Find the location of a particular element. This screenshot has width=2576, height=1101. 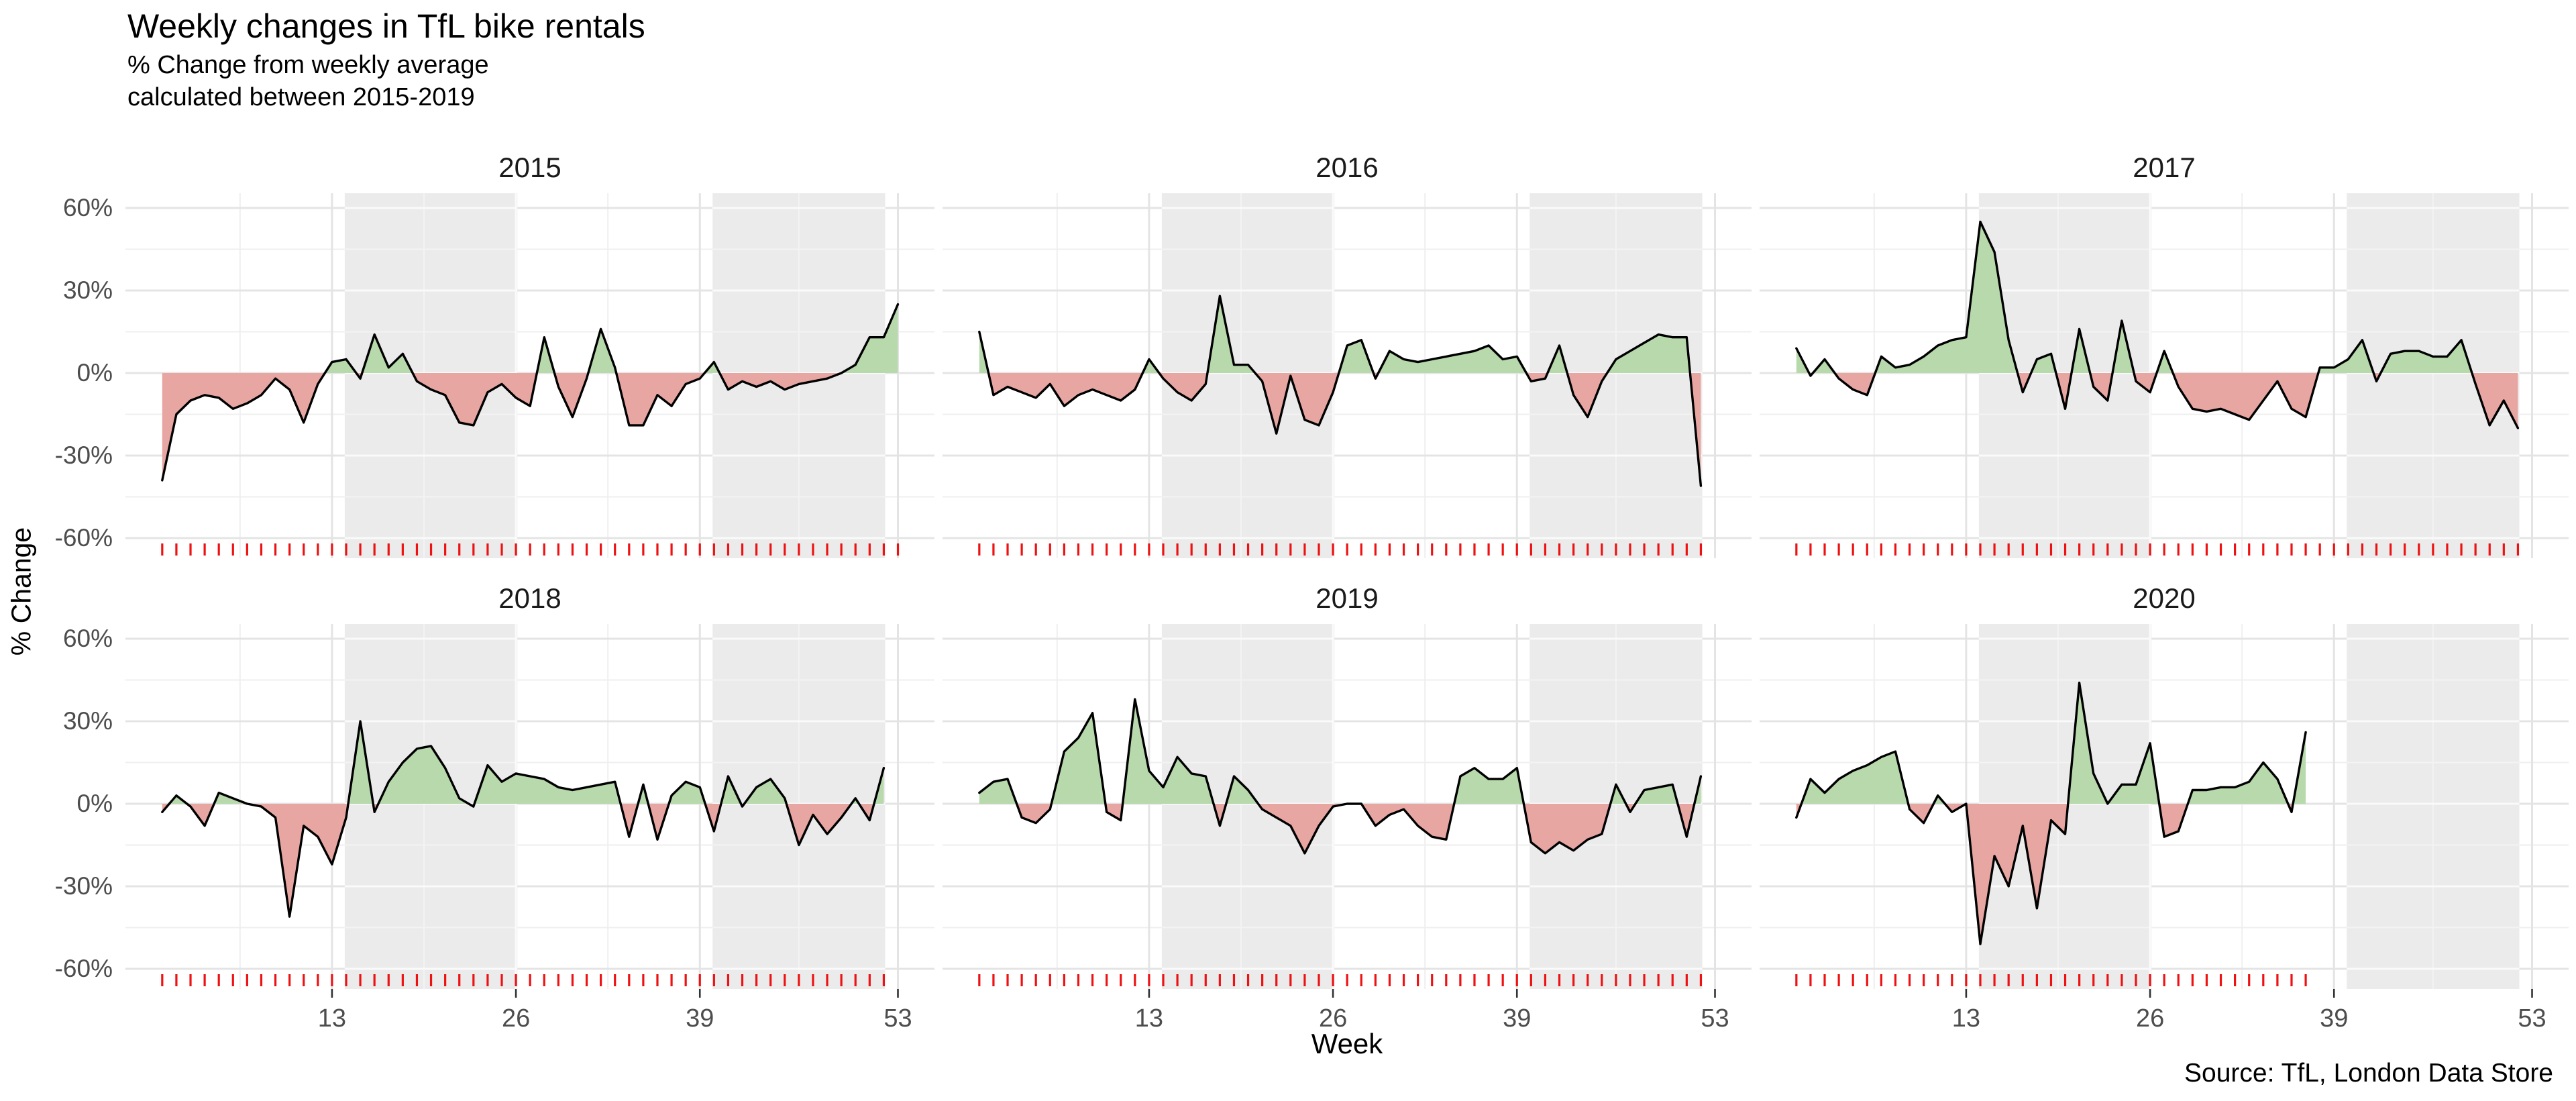

facet-title-2016: 2016 is located at coordinates (1347, 167).